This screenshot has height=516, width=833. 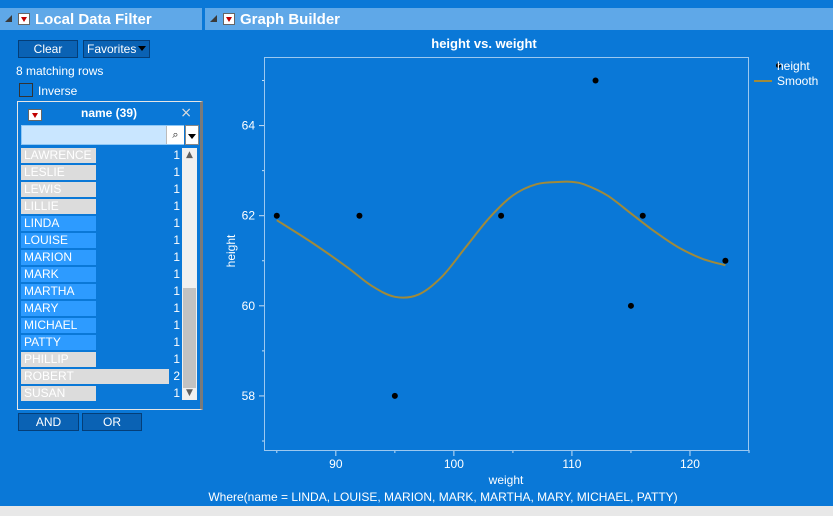 What do you see at coordinates (58, 393) in the screenshot?
I see `list-item-susan: SUSAN` at bounding box center [58, 393].